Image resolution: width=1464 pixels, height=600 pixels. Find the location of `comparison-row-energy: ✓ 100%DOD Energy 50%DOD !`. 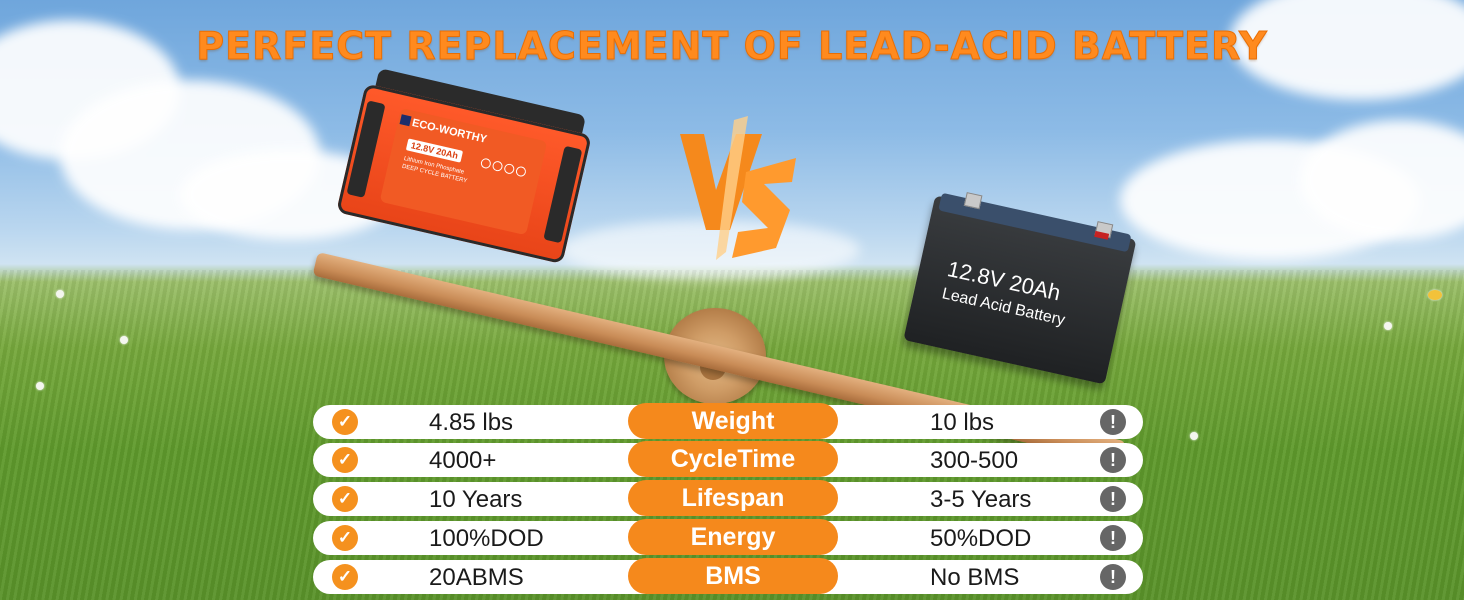

comparison-row-energy: ✓ 100%DOD Energy 50%DOD ! is located at coordinates (728, 537).